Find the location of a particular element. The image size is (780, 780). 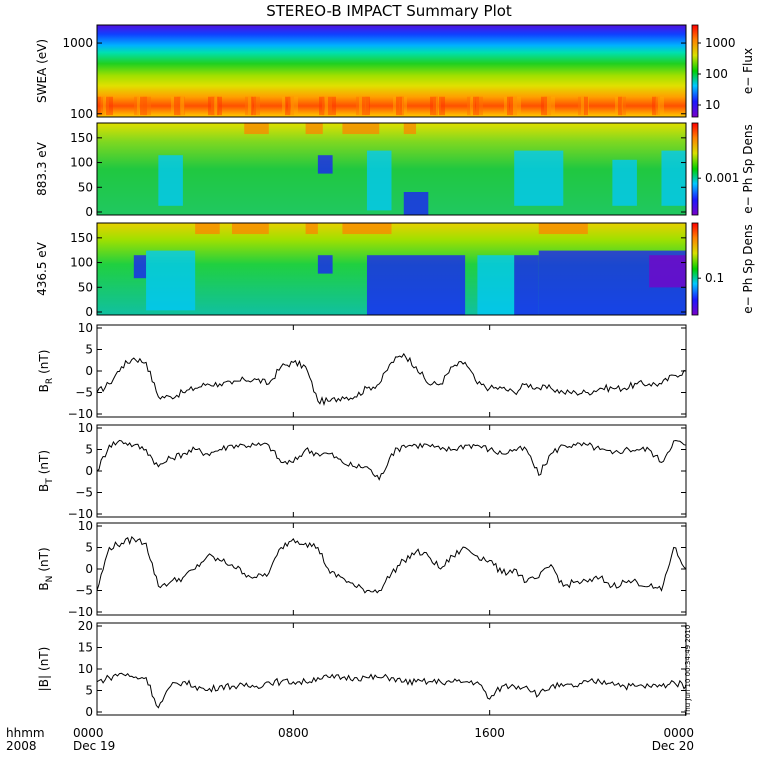

spectrogram-pad883: 883.3 eV 150 100 50 0 0.001 e− Ph Sp Dens is located at coordinates (395, 170).